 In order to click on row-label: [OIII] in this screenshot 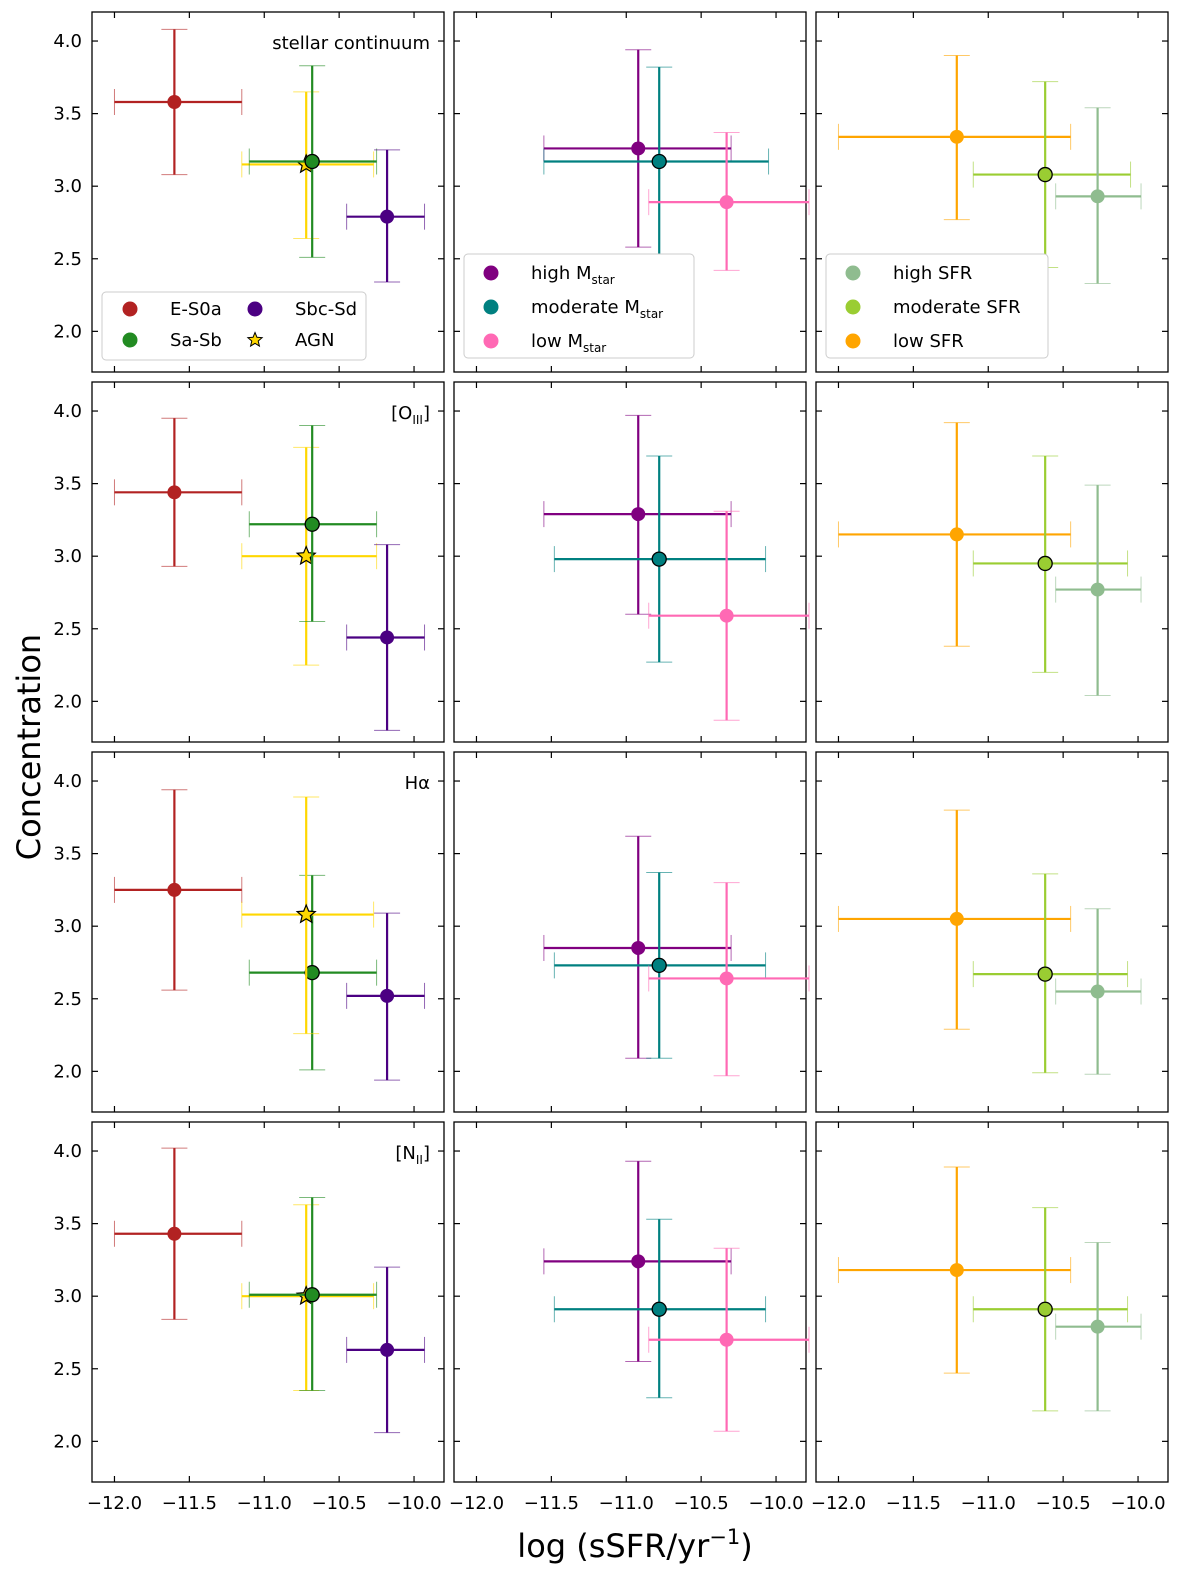, I will do `click(410, 415)`.